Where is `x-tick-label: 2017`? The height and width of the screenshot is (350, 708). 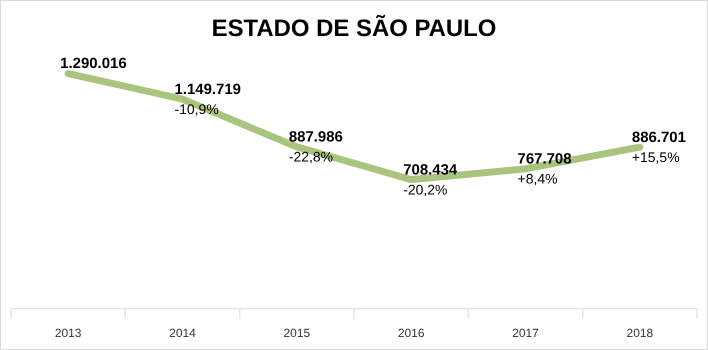 x-tick-label: 2017 is located at coordinates (526, 333).